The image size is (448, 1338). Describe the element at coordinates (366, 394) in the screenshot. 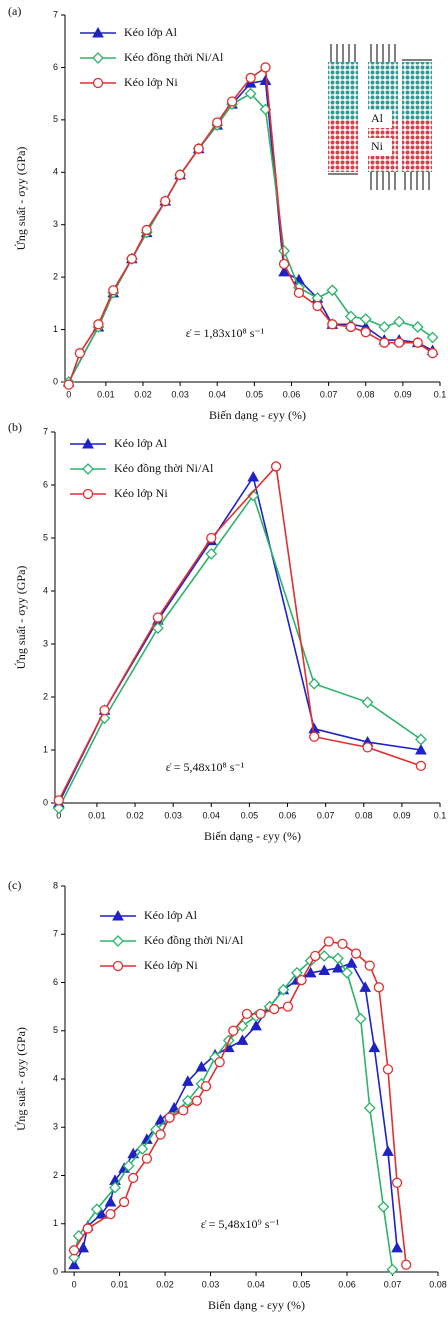

I see `x-tick-label: 0.08` at that location.